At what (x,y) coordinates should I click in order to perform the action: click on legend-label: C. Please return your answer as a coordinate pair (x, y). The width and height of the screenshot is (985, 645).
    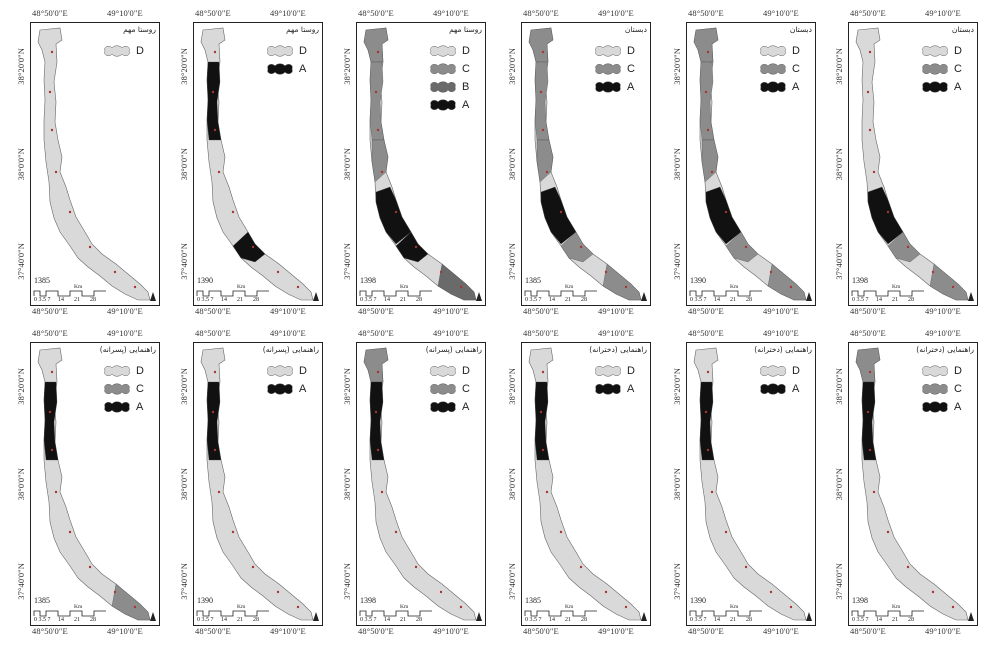
    Looking at the image, I should click on (958, 69).